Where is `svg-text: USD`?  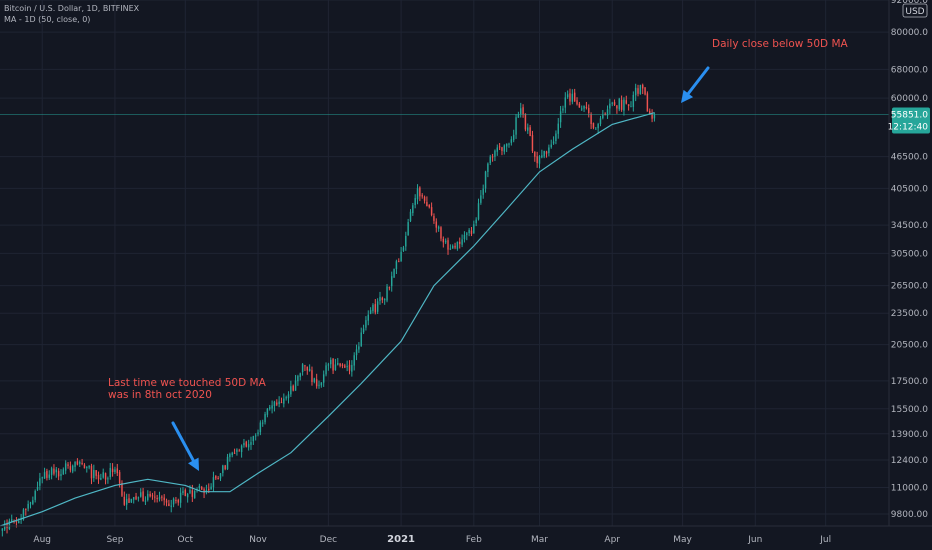 svg-text: USD is located at coordinates (914, 12).